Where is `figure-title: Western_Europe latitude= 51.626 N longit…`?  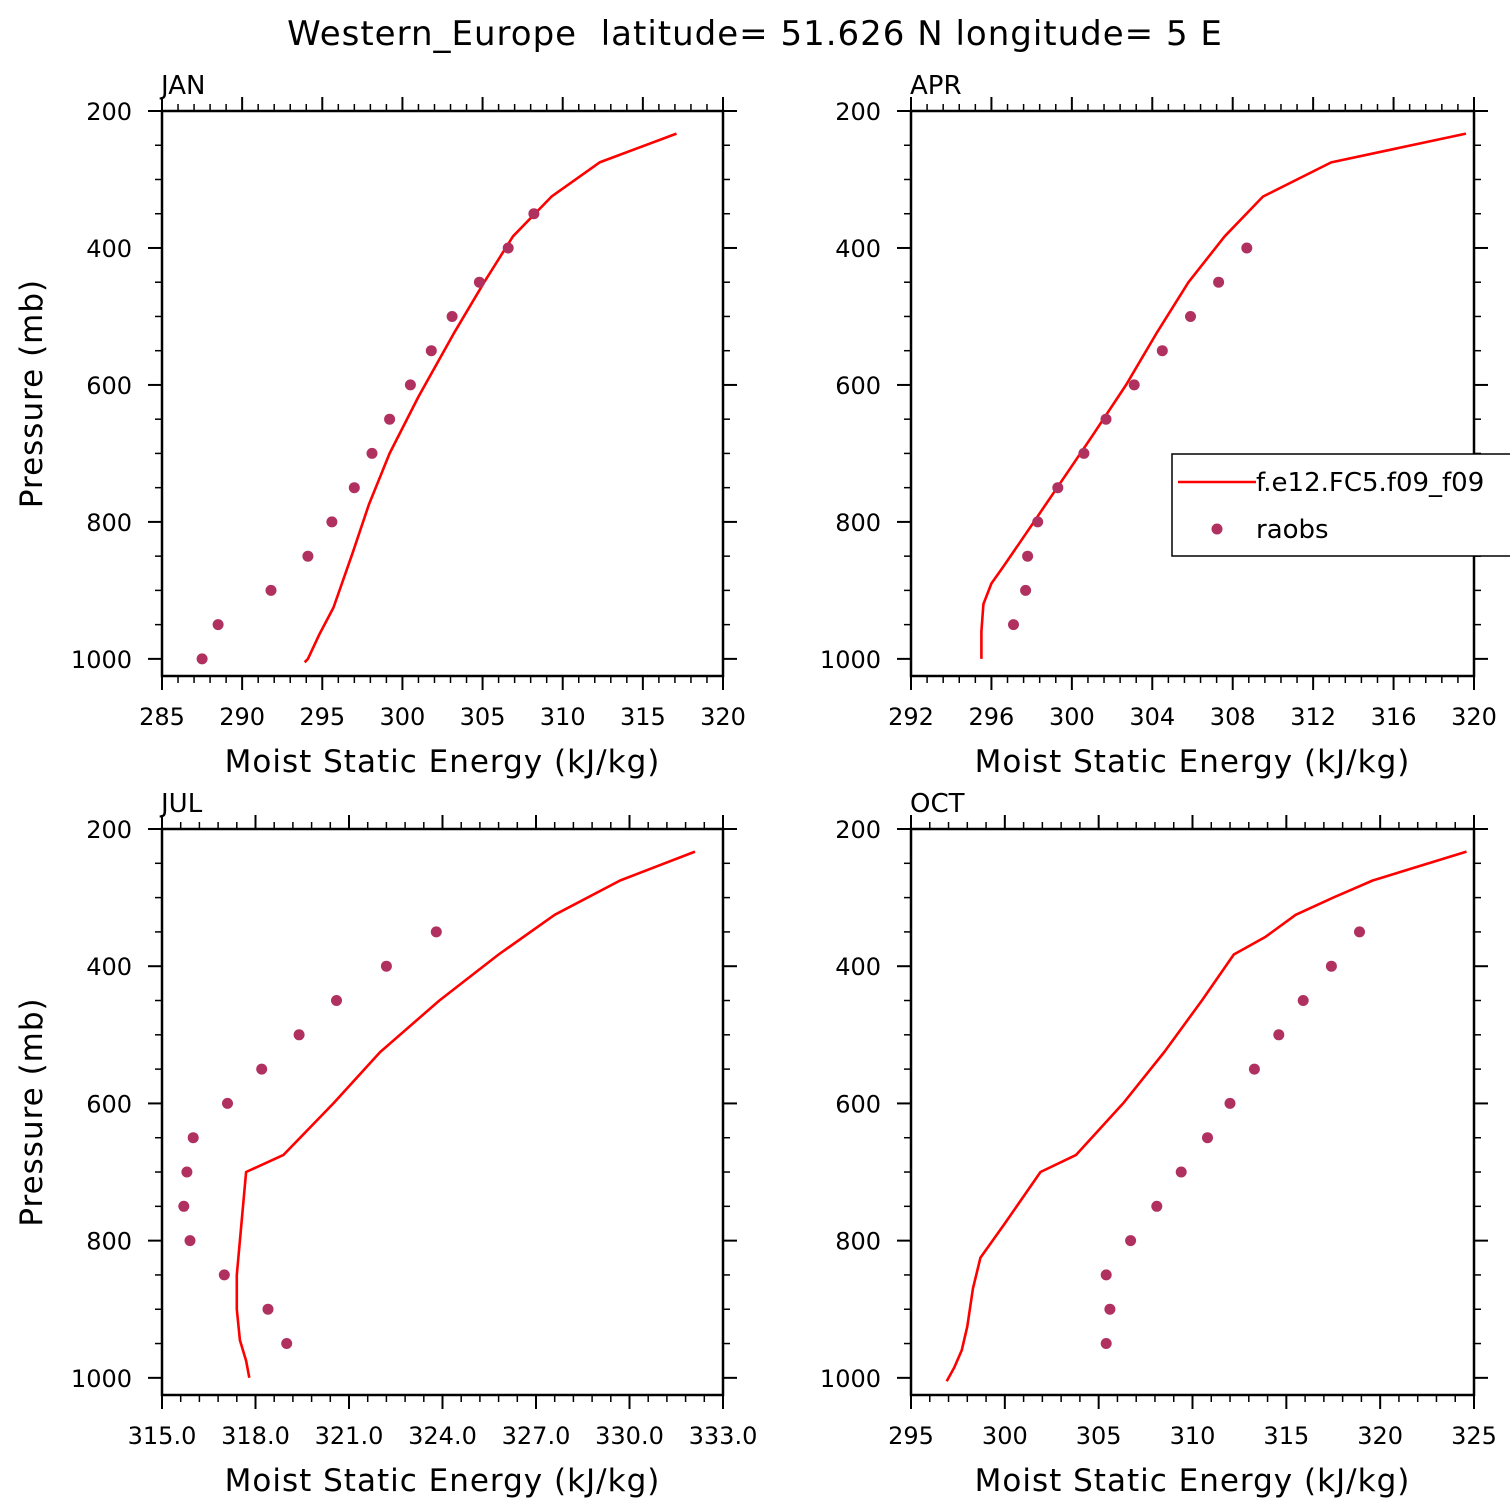 figure-title: Western_Europe latitude= 51.626 N longit… is located at coordinates (755, 34).